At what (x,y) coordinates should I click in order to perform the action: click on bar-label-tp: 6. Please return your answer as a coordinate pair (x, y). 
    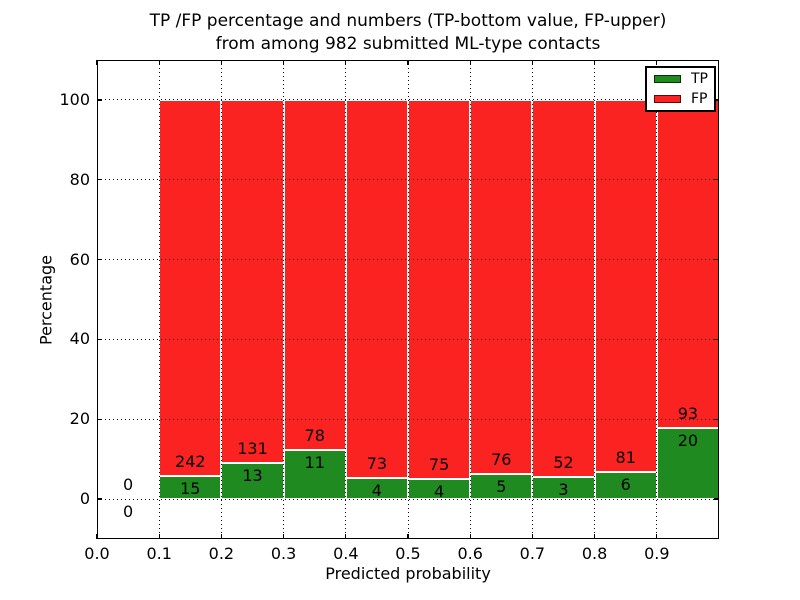
    Looking at the image, I should click on (625, 484).